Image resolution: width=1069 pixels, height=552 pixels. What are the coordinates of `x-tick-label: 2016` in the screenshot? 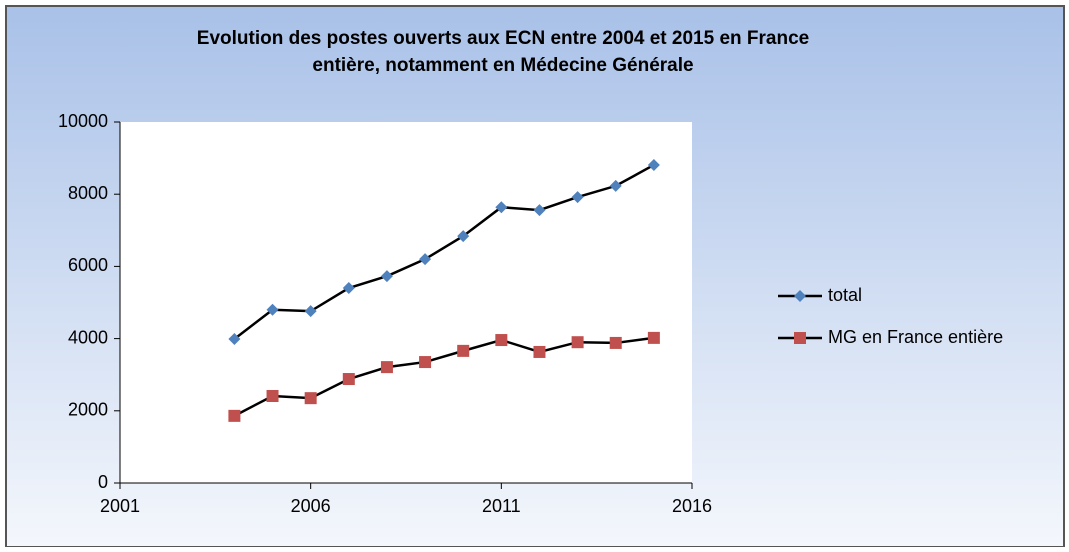 It's located at (692, 506).